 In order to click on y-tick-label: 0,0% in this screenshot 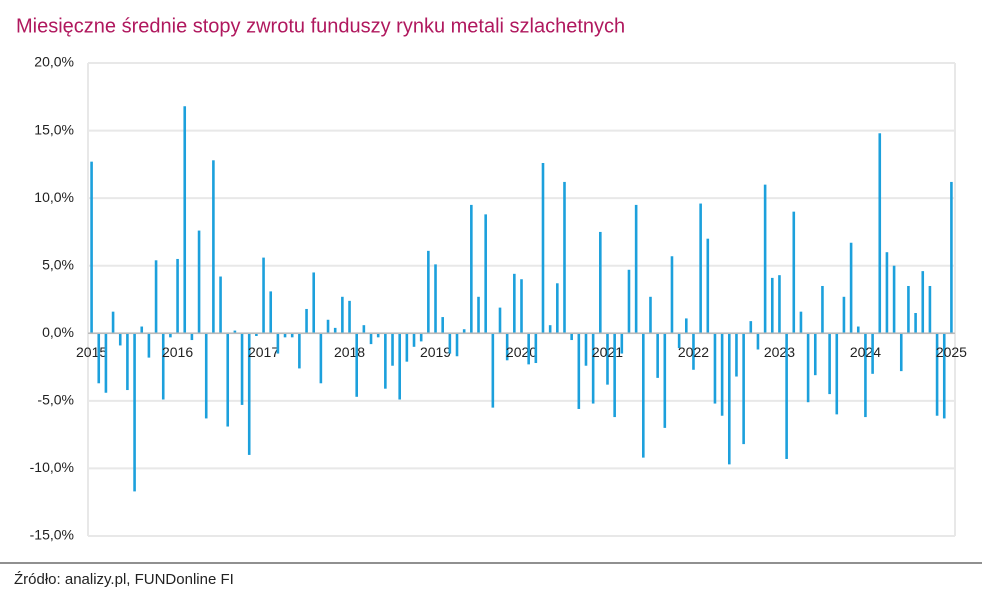, I will do `click(58, 332)`.